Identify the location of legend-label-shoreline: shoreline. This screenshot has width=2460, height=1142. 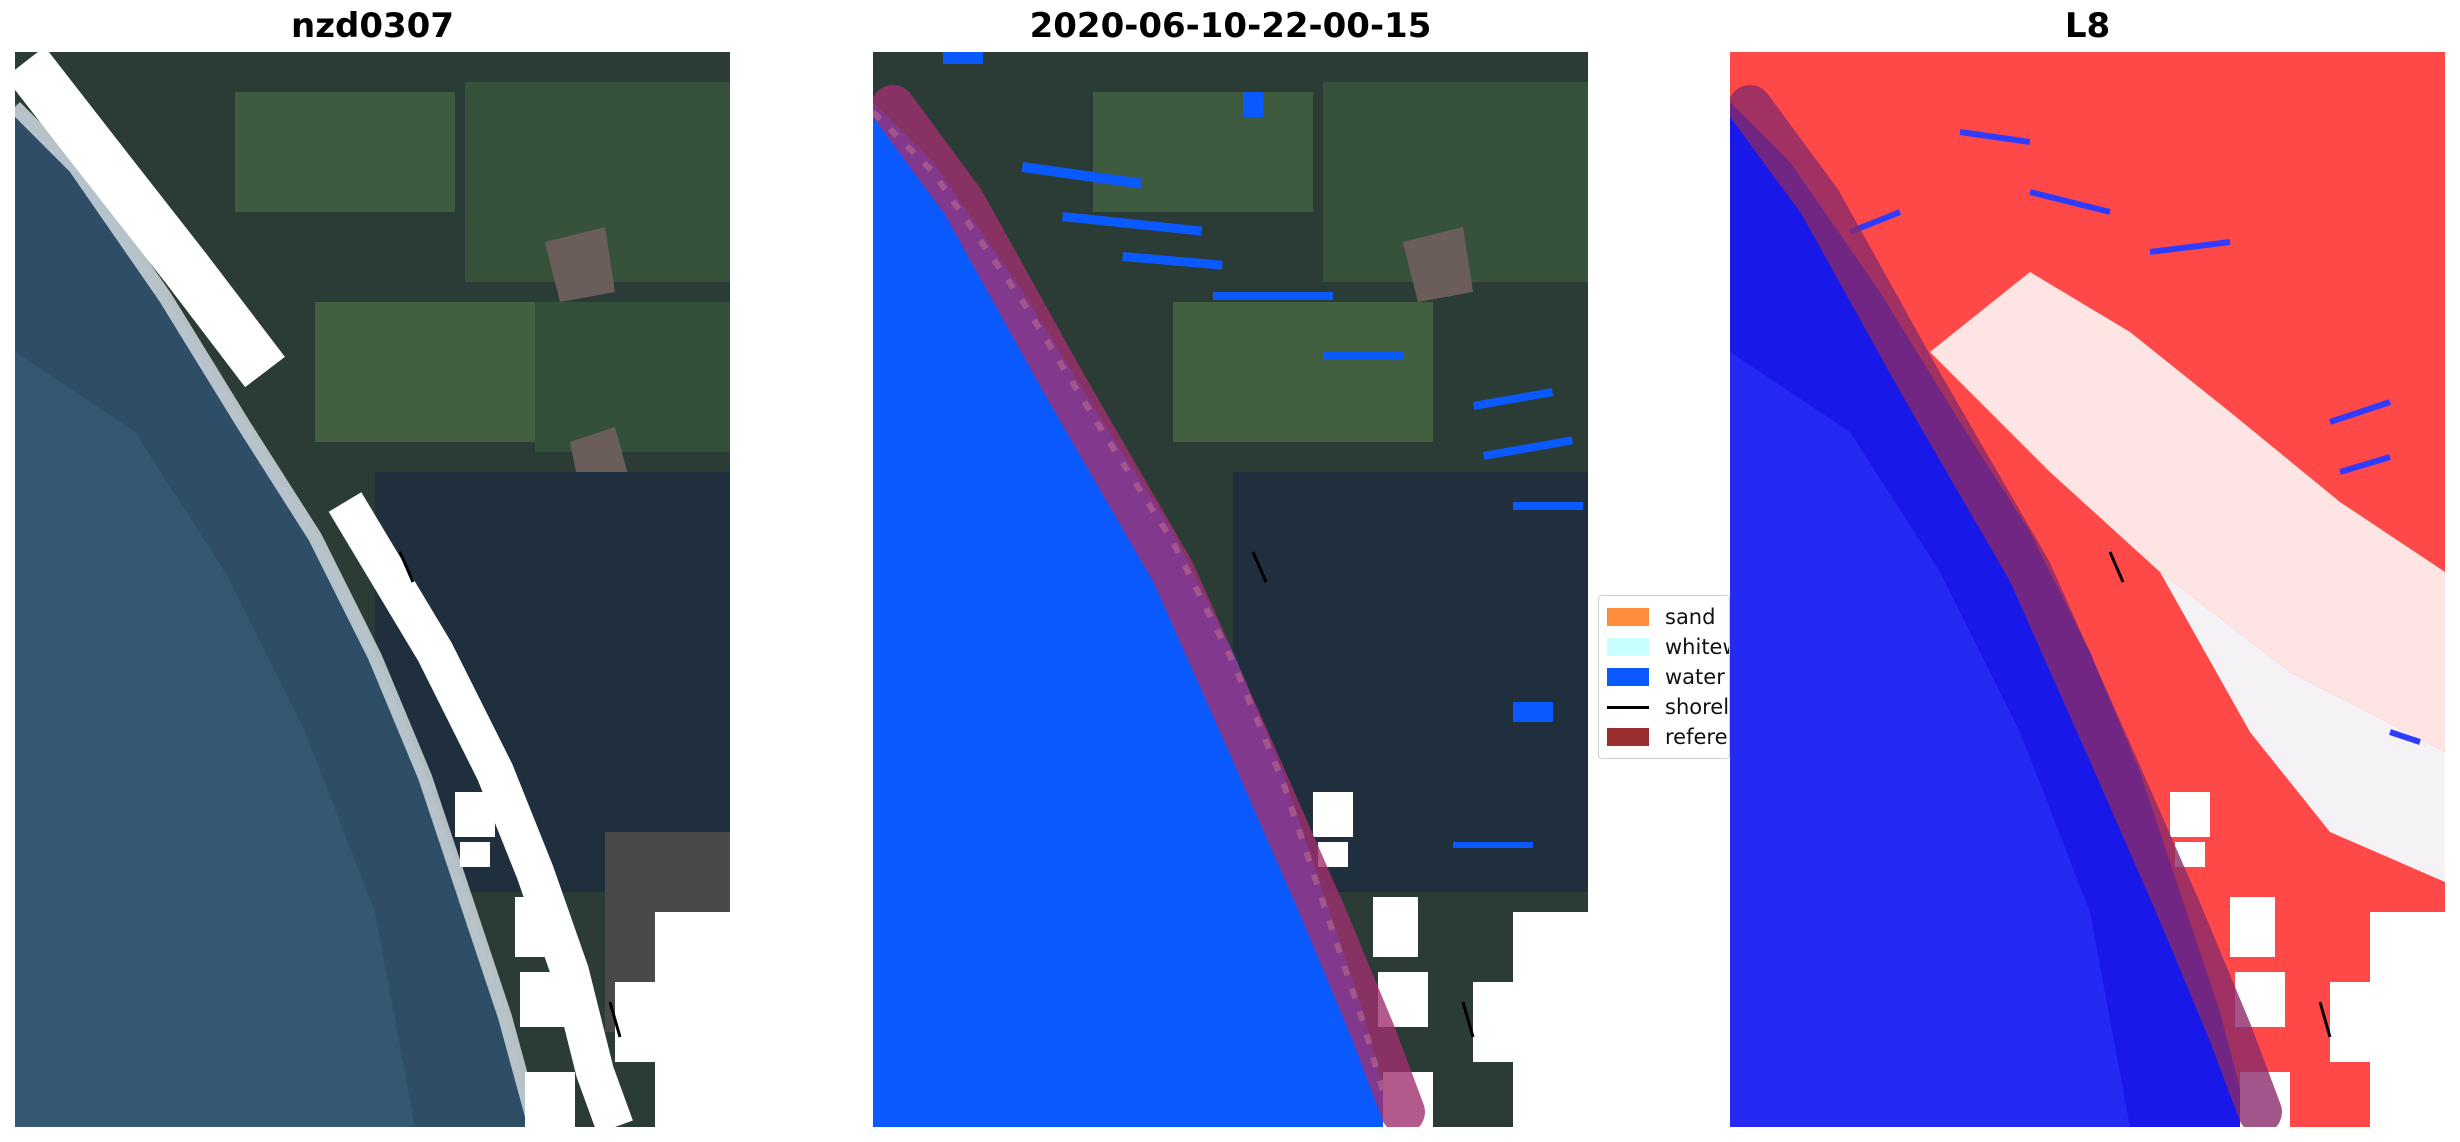
(1697, 707).